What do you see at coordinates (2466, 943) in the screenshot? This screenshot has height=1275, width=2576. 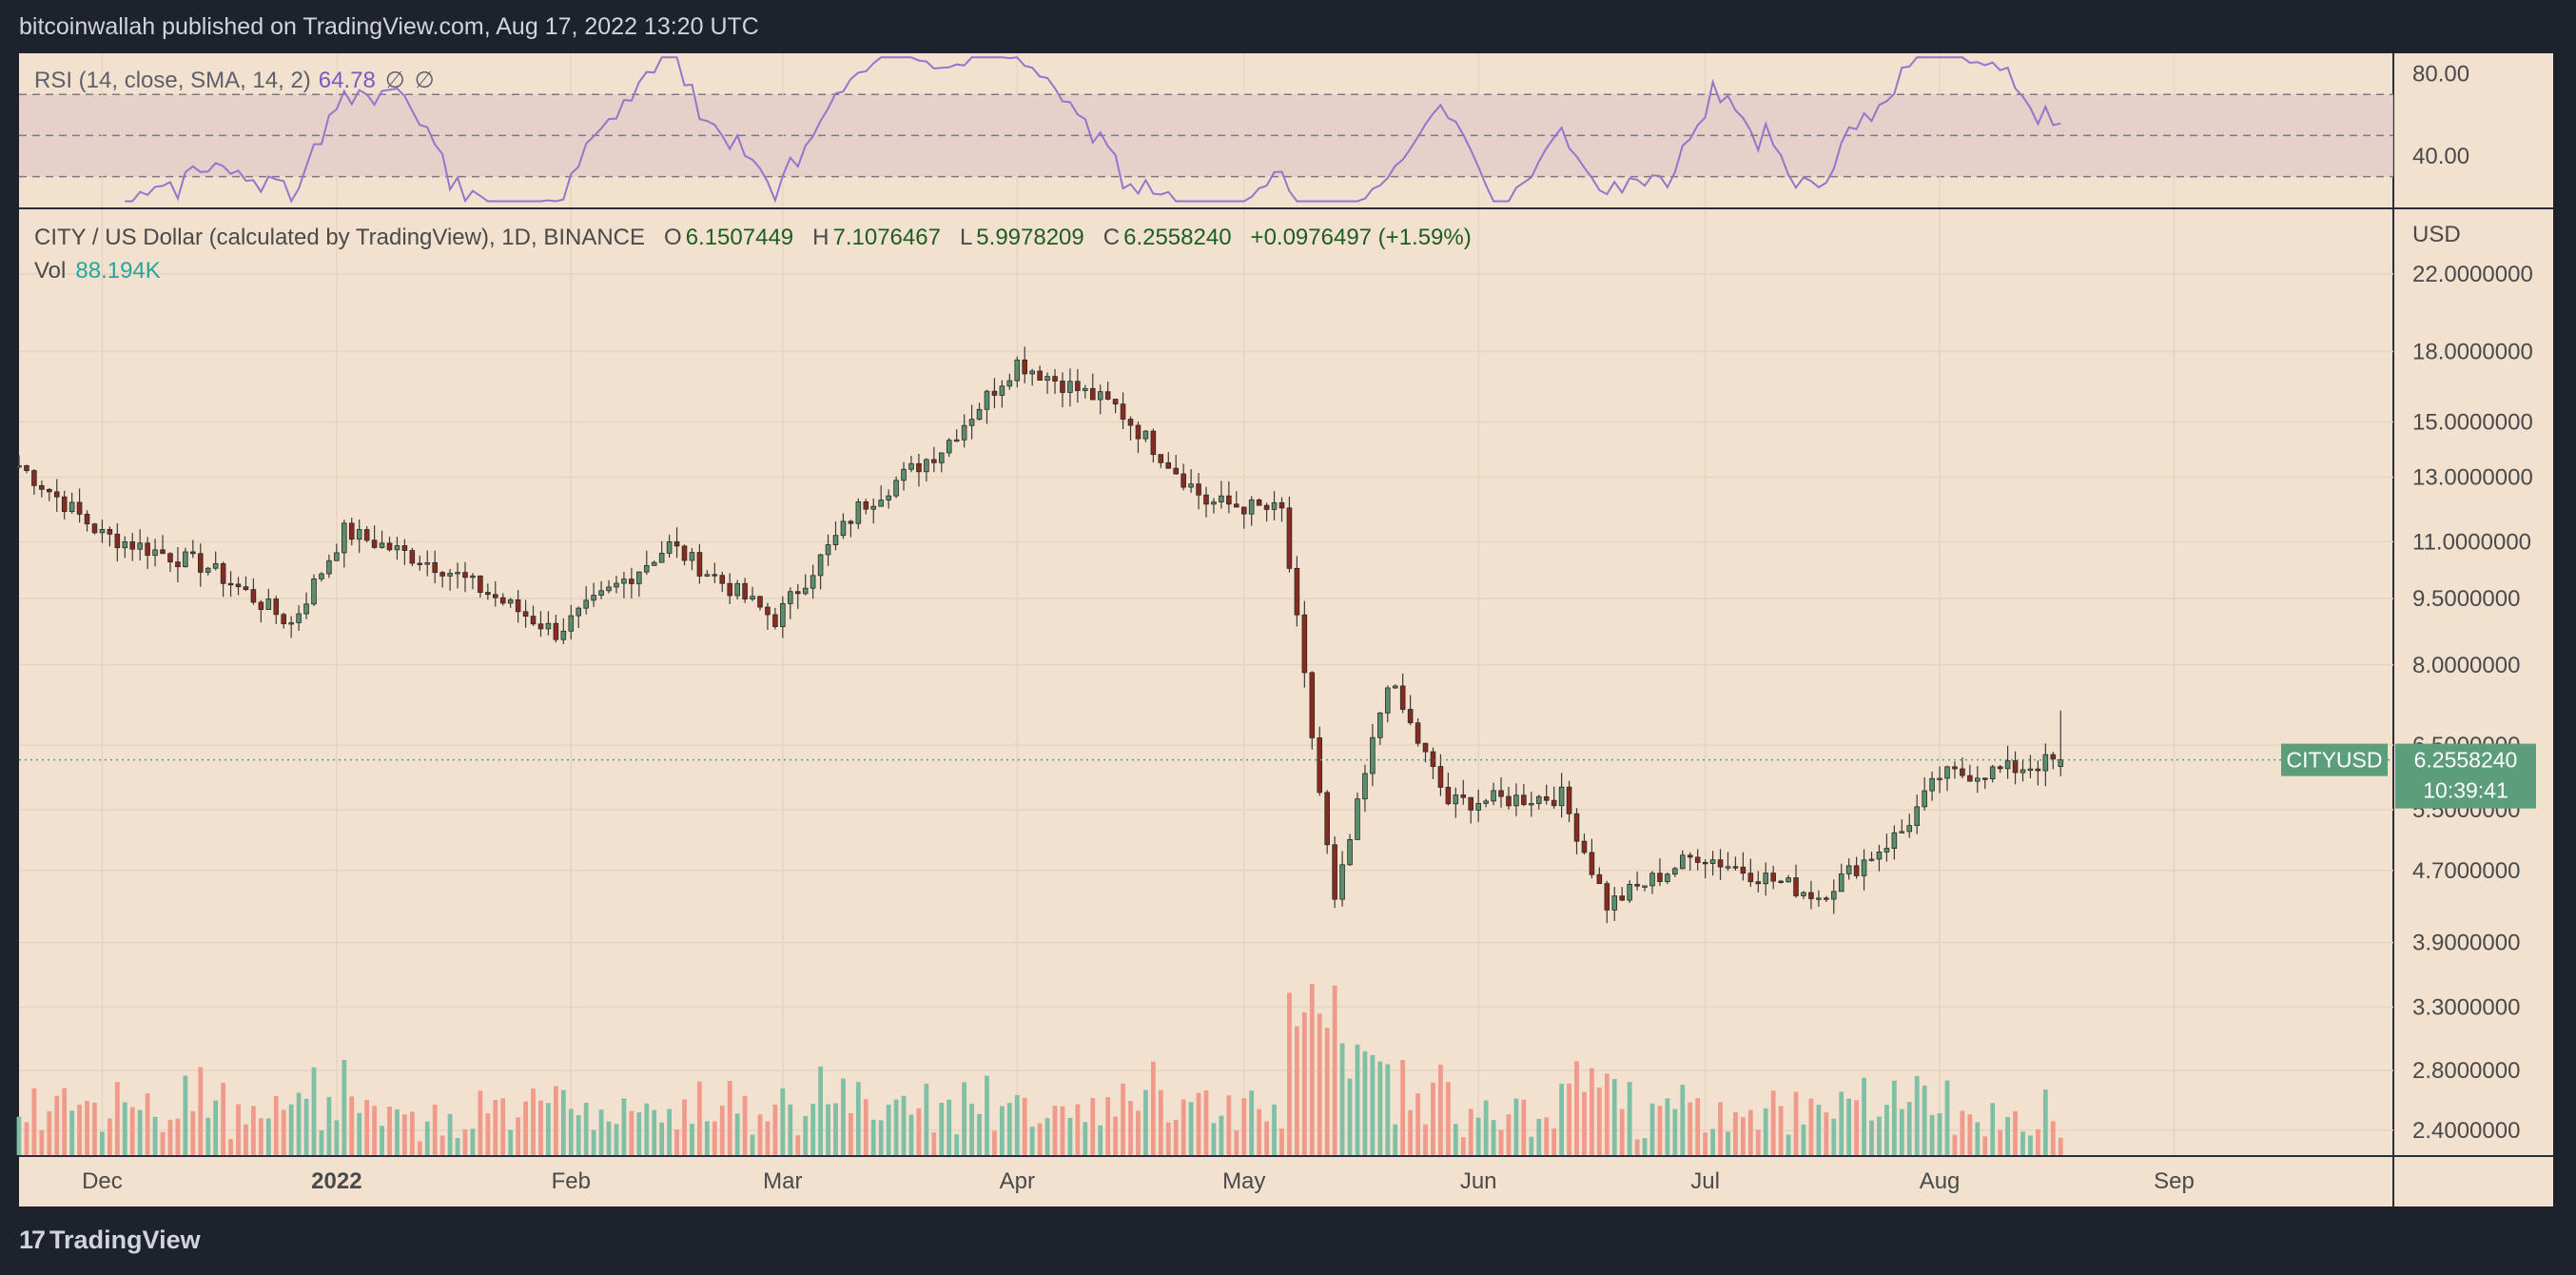 I see `price-tick-label: 3.9000000` at bounding box center [2466, 943].